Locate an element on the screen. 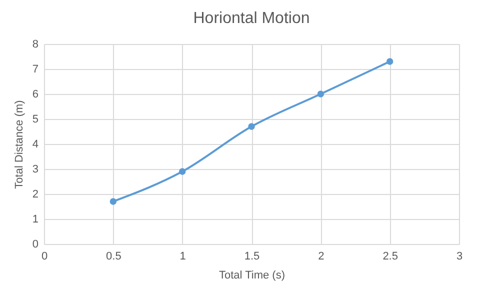 Image resolution: width=481 pixels, height=288 pixels. y-tick-label: 4 is located at coordinates (35, 144).